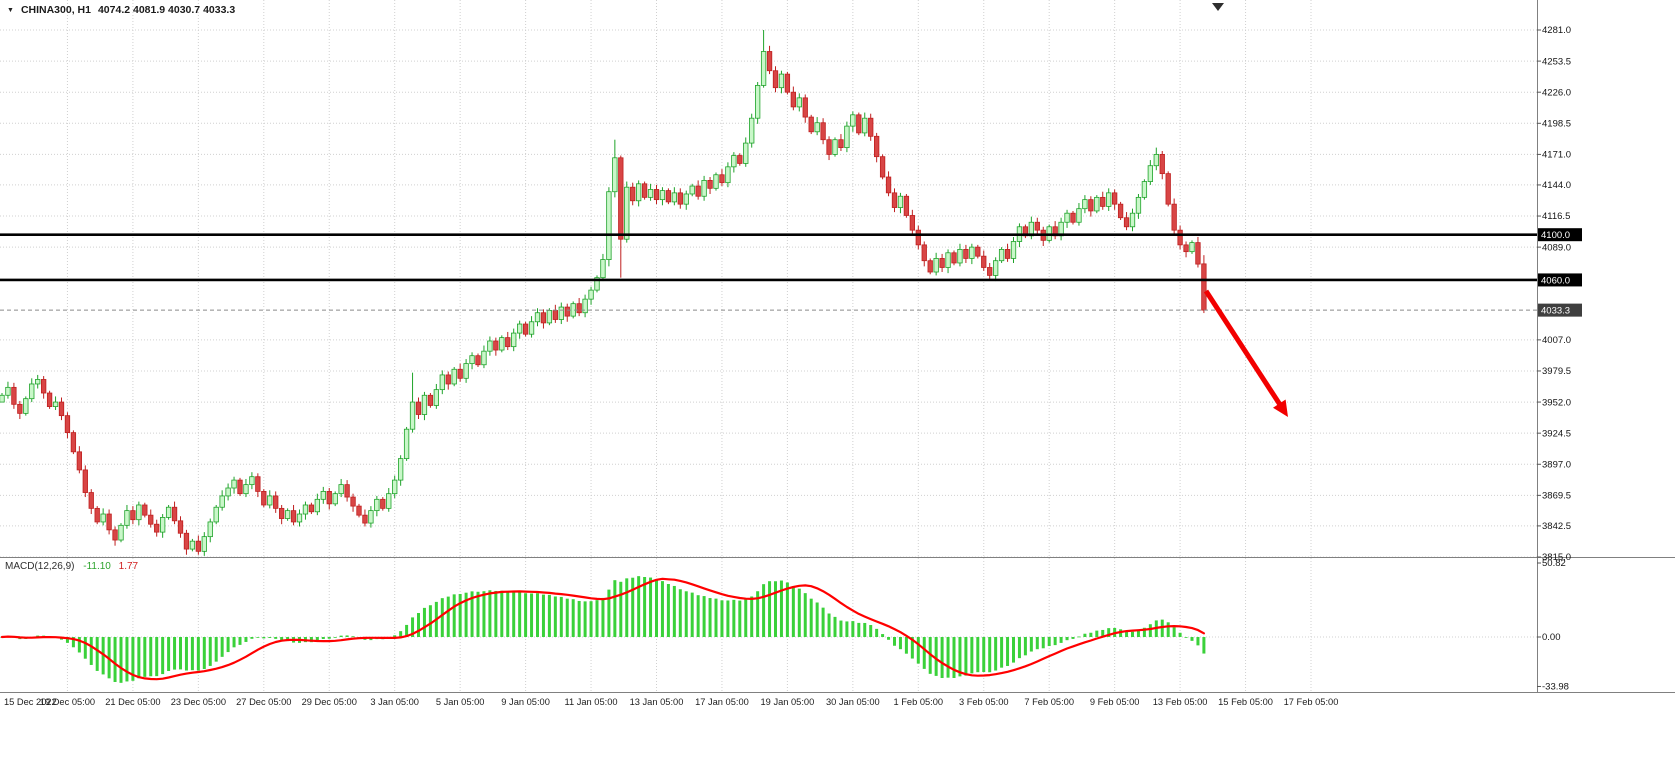  Describe the element at coordinates (1556, 496) in the screenshot. I see `svg-text: 3869.5` at that location.